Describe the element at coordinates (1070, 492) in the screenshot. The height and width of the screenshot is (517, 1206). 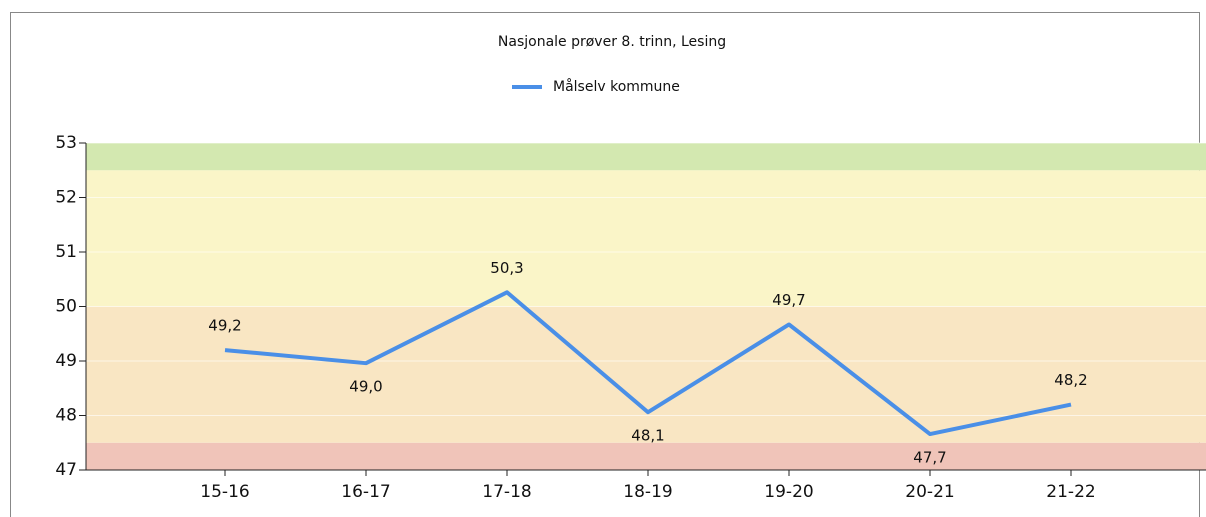
I see `x-tick-label: 21-22` at that location.